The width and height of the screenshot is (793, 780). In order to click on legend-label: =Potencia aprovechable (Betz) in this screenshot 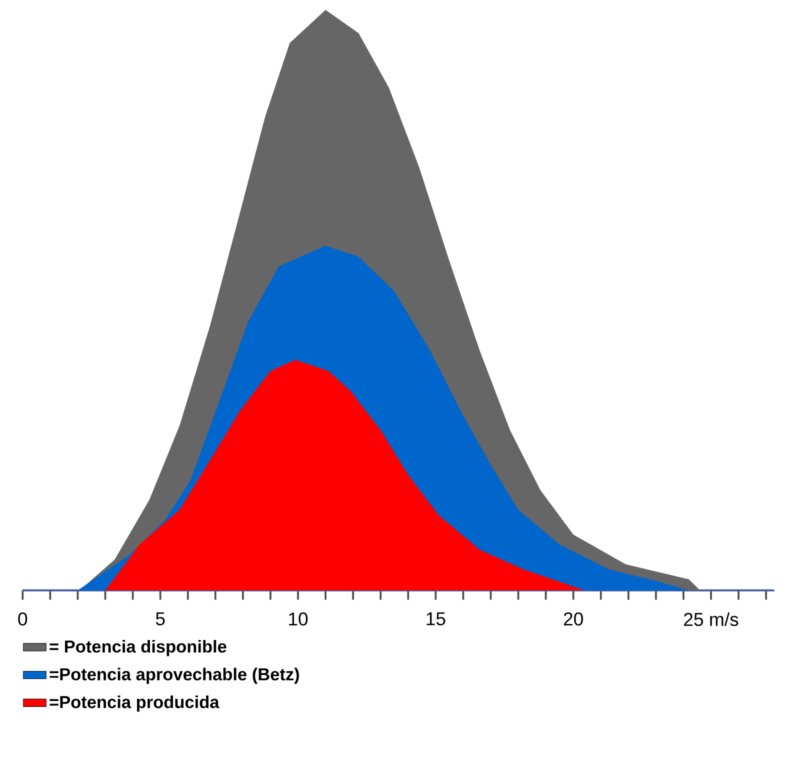, I will do `click(174, 676)`.